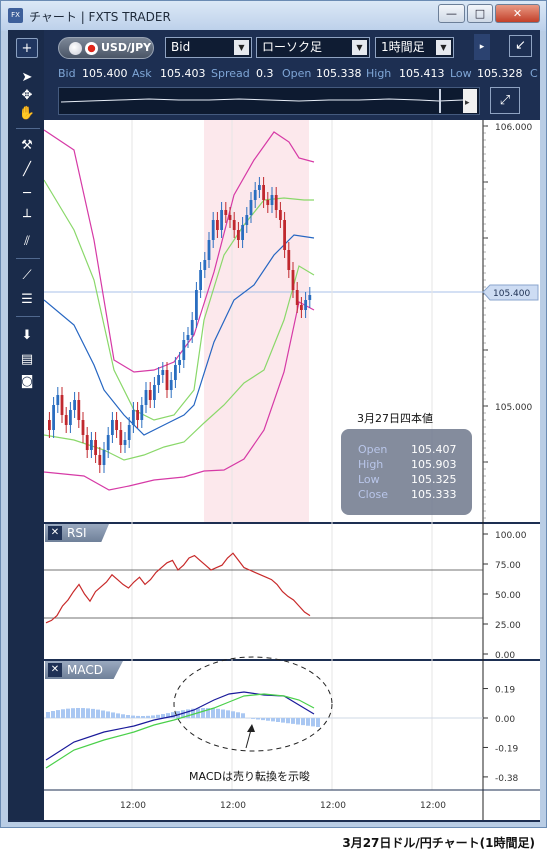  Describe the element at coordinates (520, 46) in the screenshot. I see `collapse-icon: ↙` at that location.